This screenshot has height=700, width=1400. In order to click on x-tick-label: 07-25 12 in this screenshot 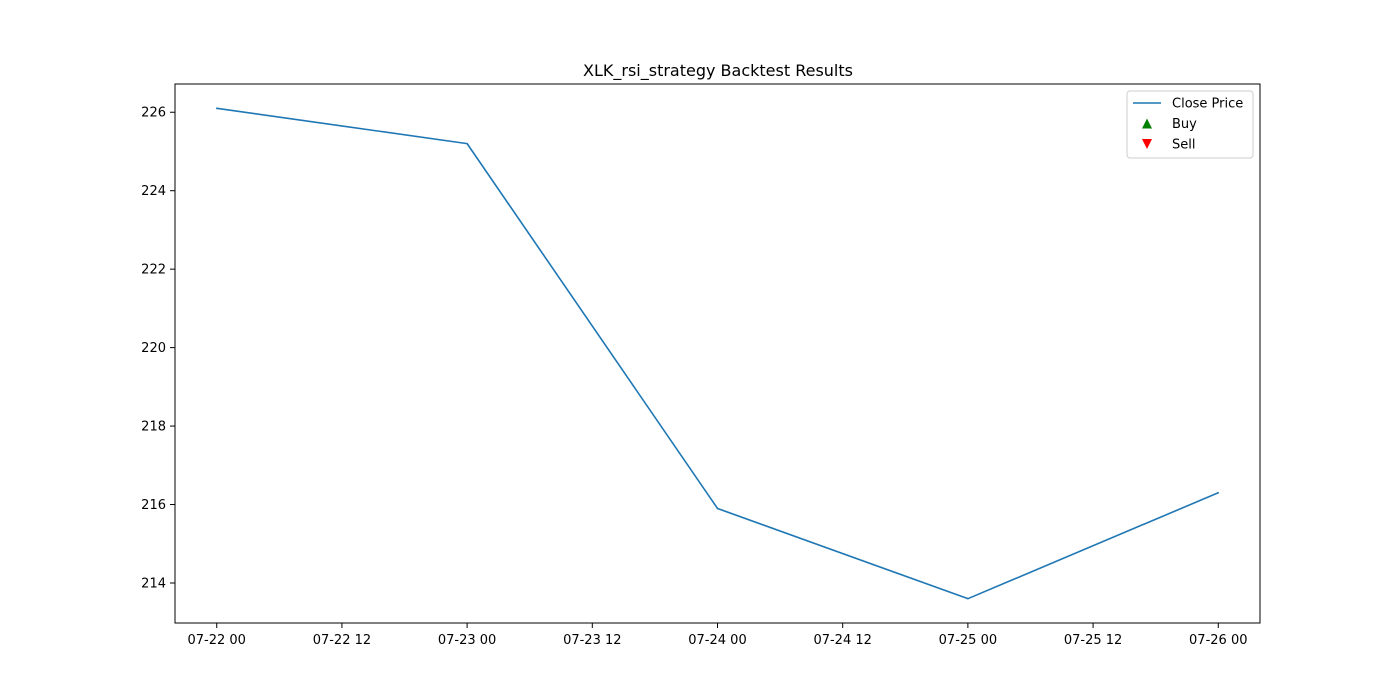, I will do `click(1093, 640)`.